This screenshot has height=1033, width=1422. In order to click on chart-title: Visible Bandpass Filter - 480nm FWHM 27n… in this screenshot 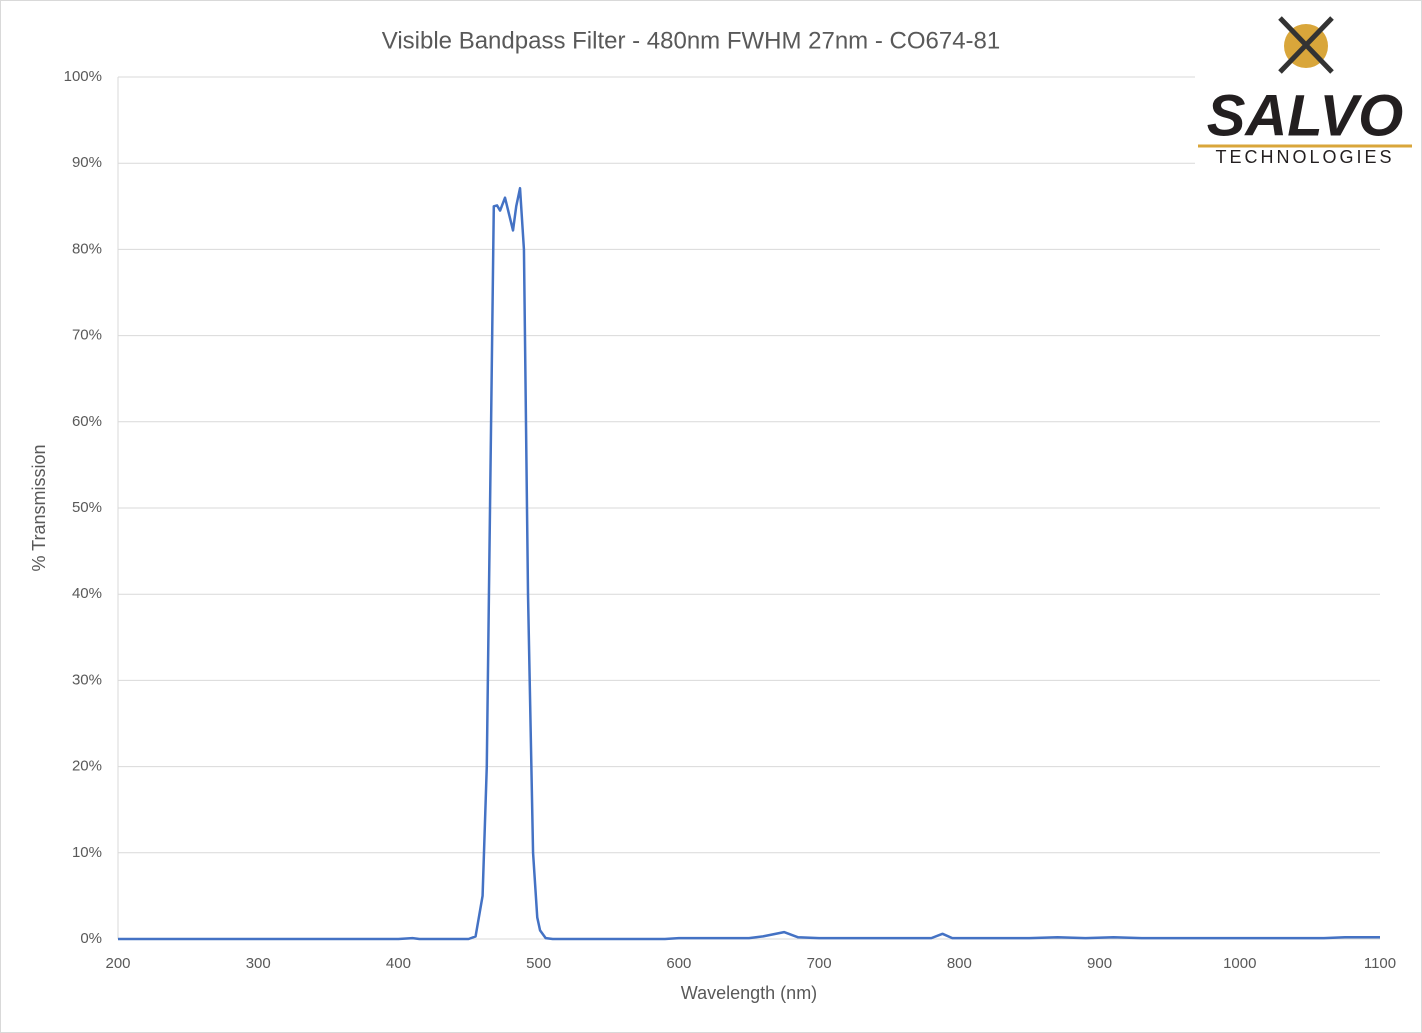, I will do `click(691, 40)`.